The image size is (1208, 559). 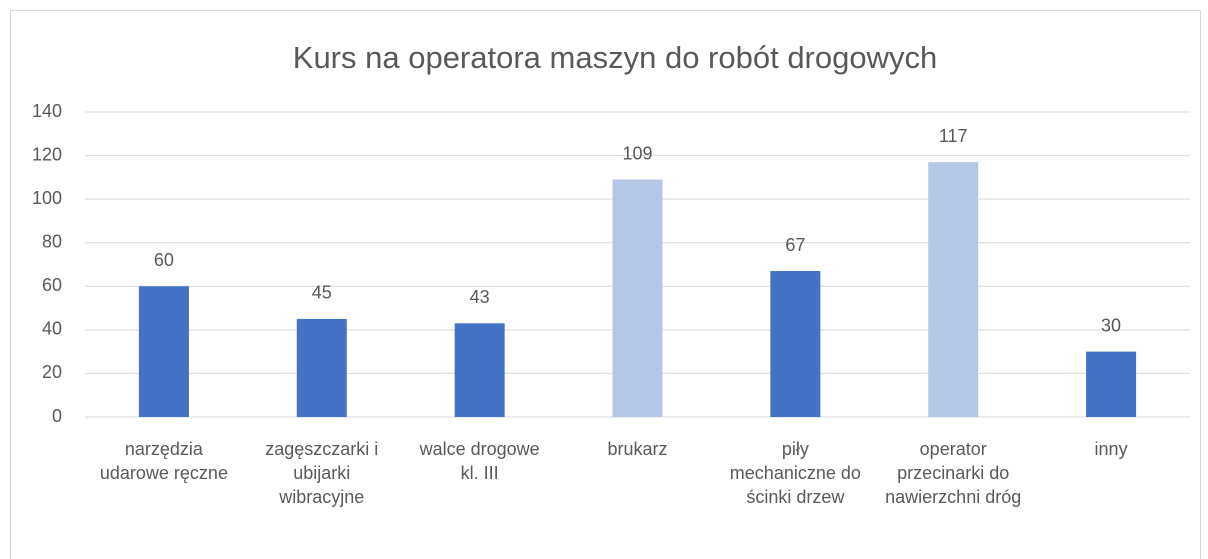 What do you see at coordinates (57, 416) in the screenshot?
I see `y-tick-label: 0` at bounding box center [57, 416].